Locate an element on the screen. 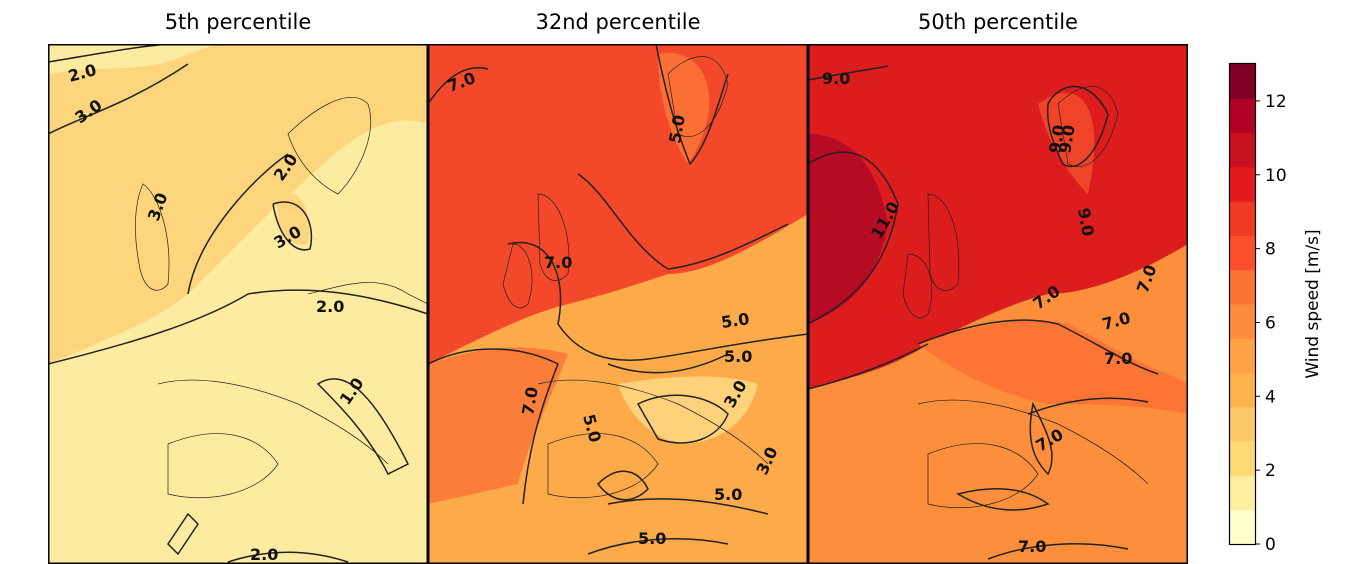  coastline is located at coordinates (1025, 297).